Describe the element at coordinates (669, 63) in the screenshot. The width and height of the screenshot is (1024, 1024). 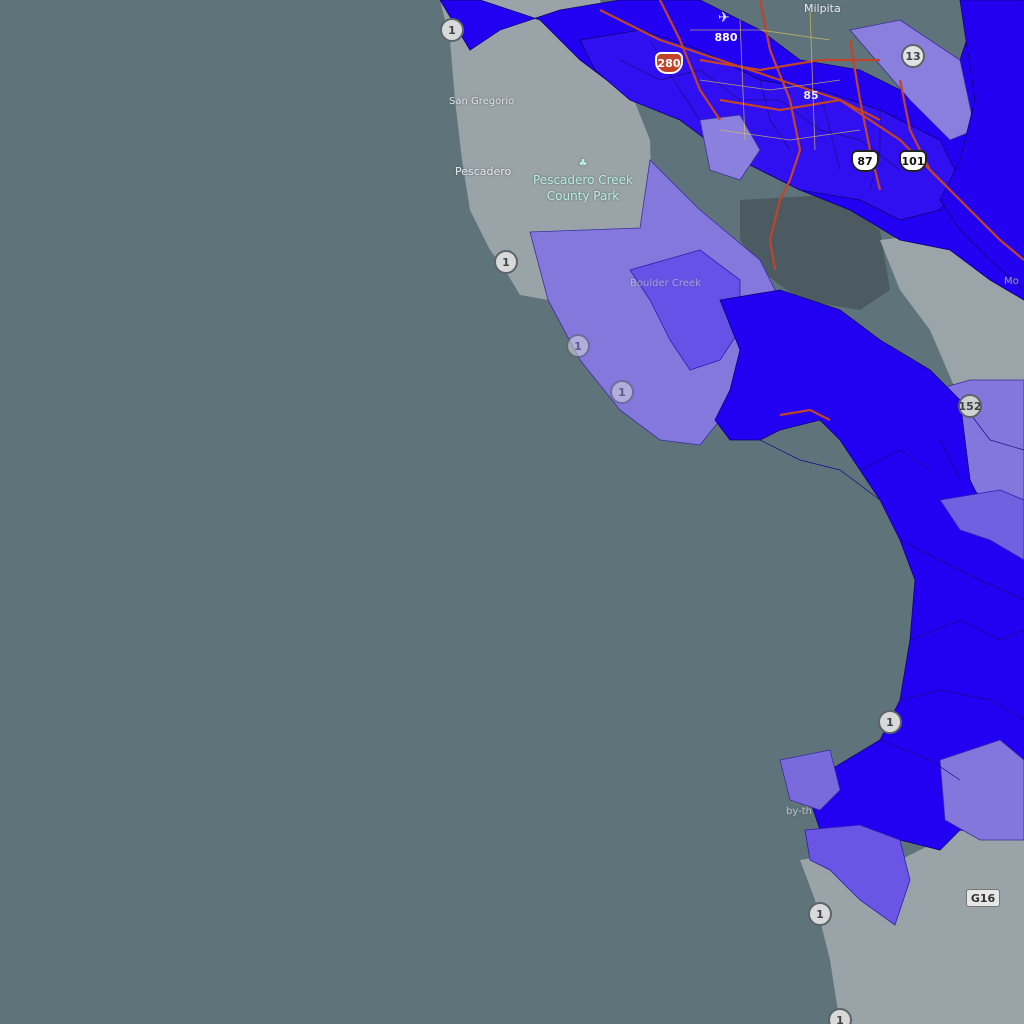
I see `route-280-shield: 280` at that location.